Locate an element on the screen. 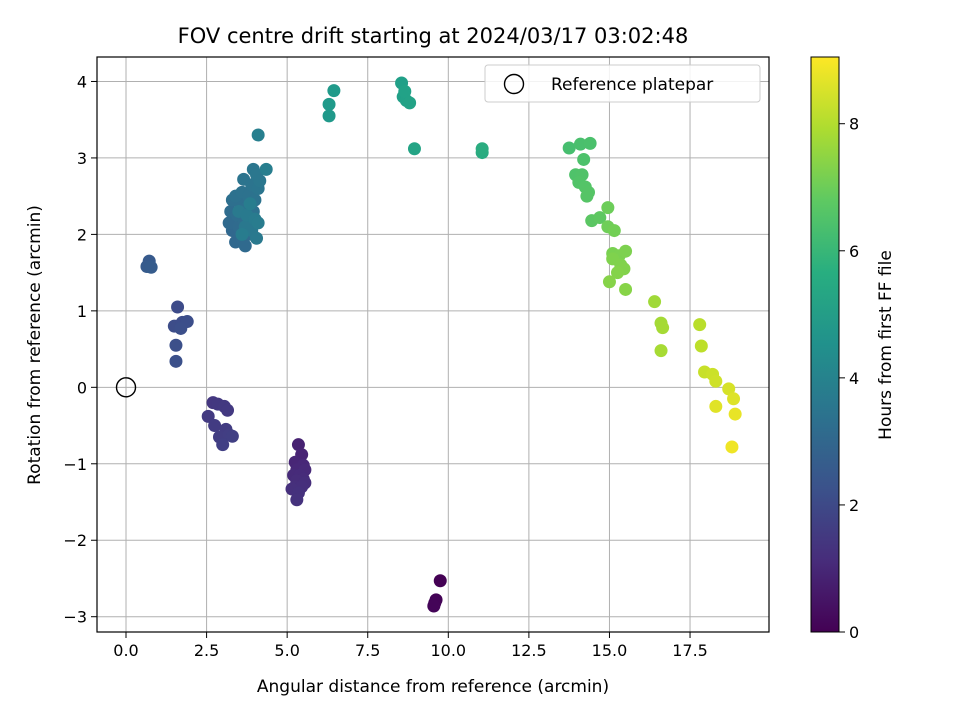 This screenshot has width=960, height=720. colorbar-tick-label: 6 is located at coordinates (854, 251).